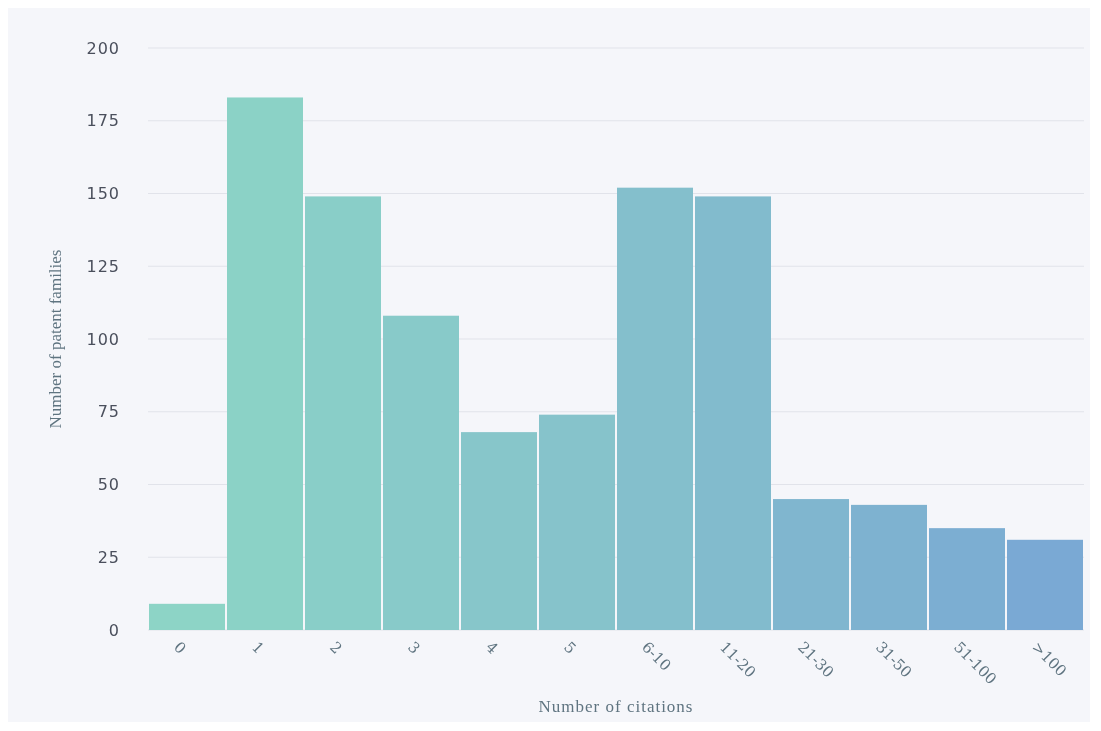 The height and width of the screenshot is (731, 1101). Describe the element at coordinates (108, 485) in the screenshot. I see `y-tick-label: 50` at that location.